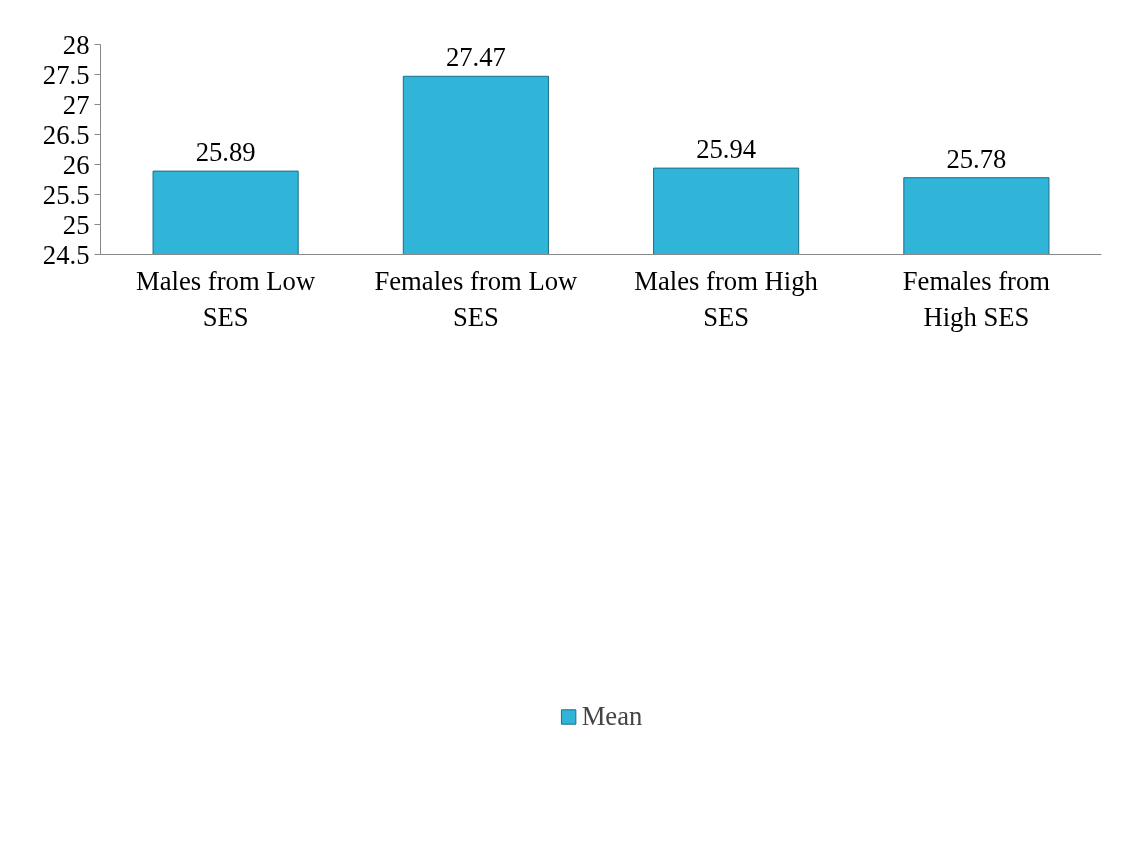 The height and width of the screenshot is (854, 1123). What do you see at coordinates (476, 298) in the screenshot?
I see `x-tick-label: Females from Low SES` at bounding box center [476, 298].